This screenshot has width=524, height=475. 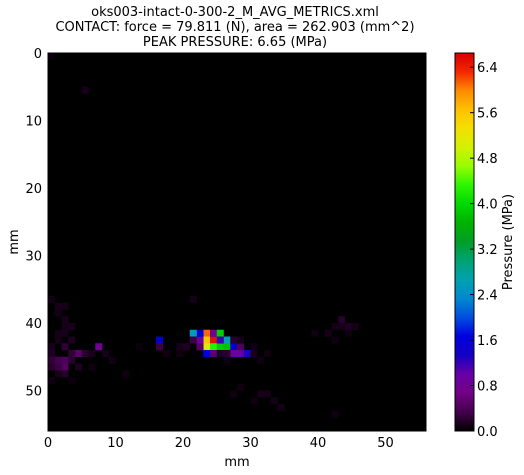 What do you see at coordinates (48, 443) in the screenshot?
I see `x-tick-label: 0` at bounding box center [48, 443].